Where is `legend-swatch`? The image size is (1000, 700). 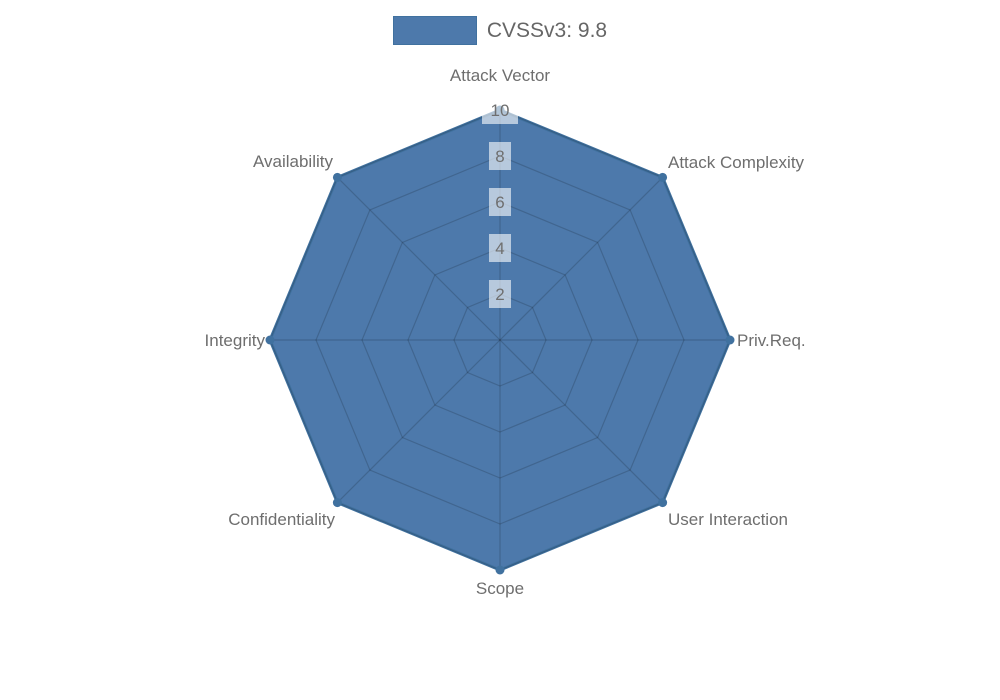 legend-swatch is located at coordinates (434, 30).